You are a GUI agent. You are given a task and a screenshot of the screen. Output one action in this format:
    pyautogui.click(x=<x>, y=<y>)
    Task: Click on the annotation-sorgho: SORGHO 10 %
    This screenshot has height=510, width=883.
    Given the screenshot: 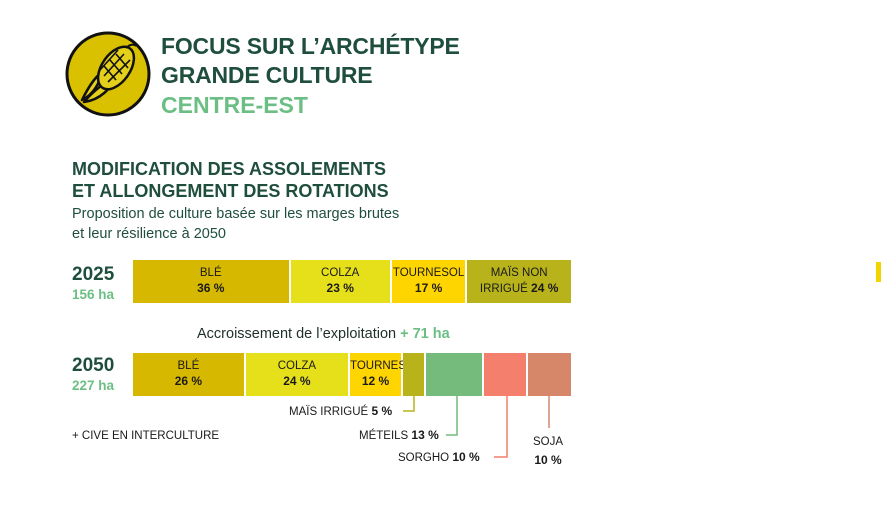 What is the action you would take?
    pyautogui.click(x=439, y=457)
    